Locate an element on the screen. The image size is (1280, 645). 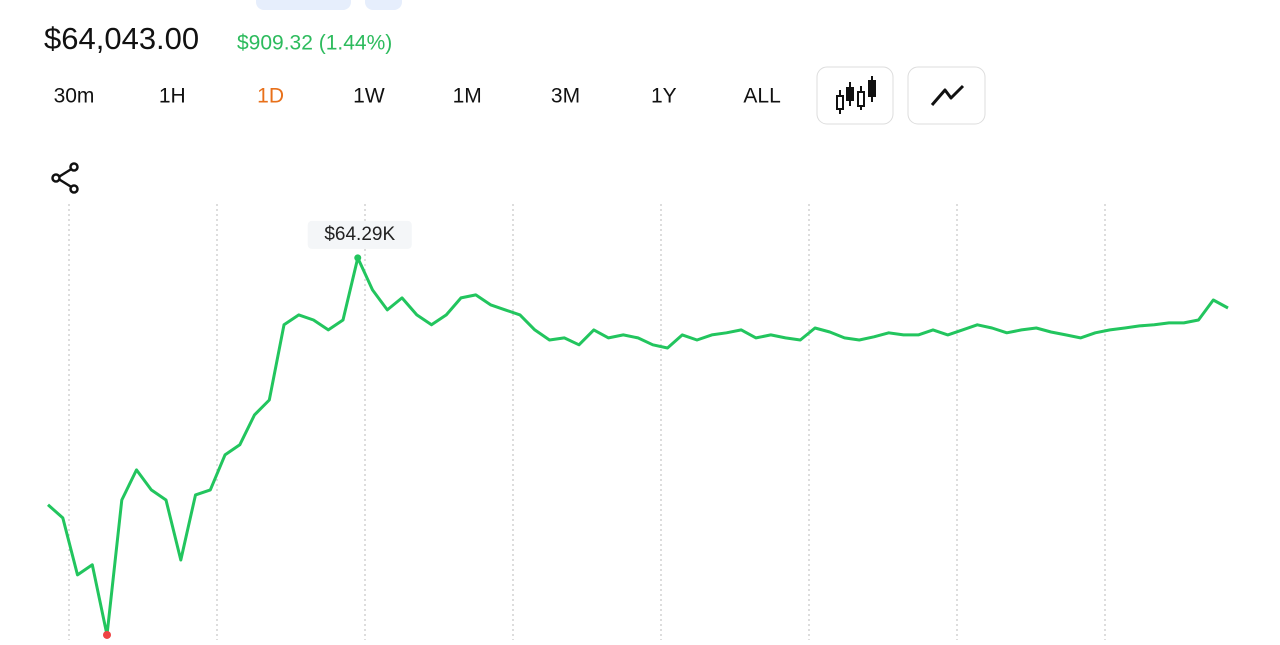
price-change: $909.32 (1.44%) is located at coordinates (314, 43).